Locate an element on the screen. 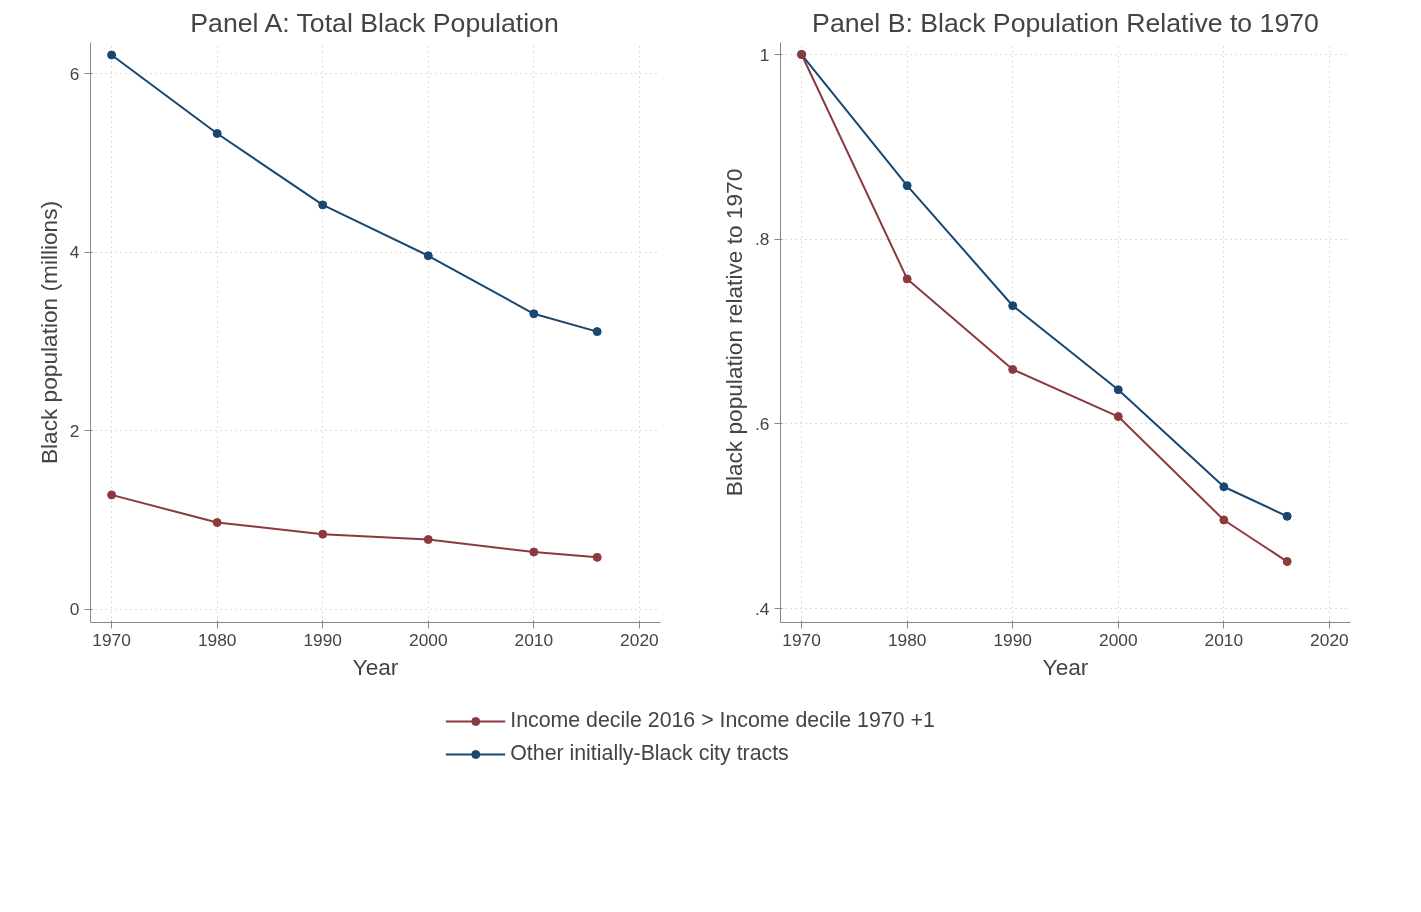  y-tick-label: 2 is located at coordinates (74, 430).